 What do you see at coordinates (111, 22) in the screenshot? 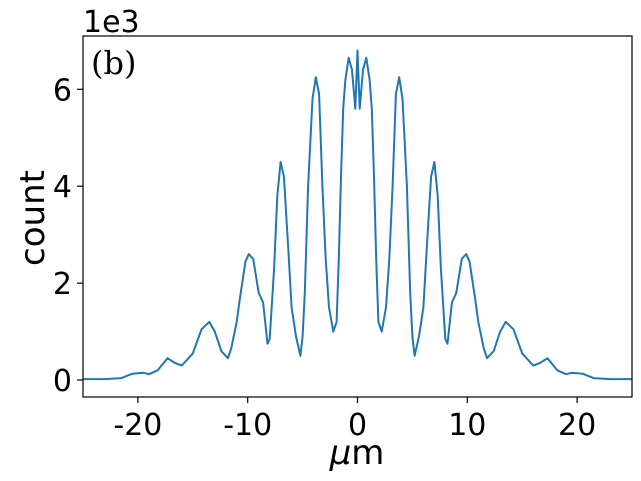
I see `y-axis-offset-text: 1e3` at bounding box center [111, 22].